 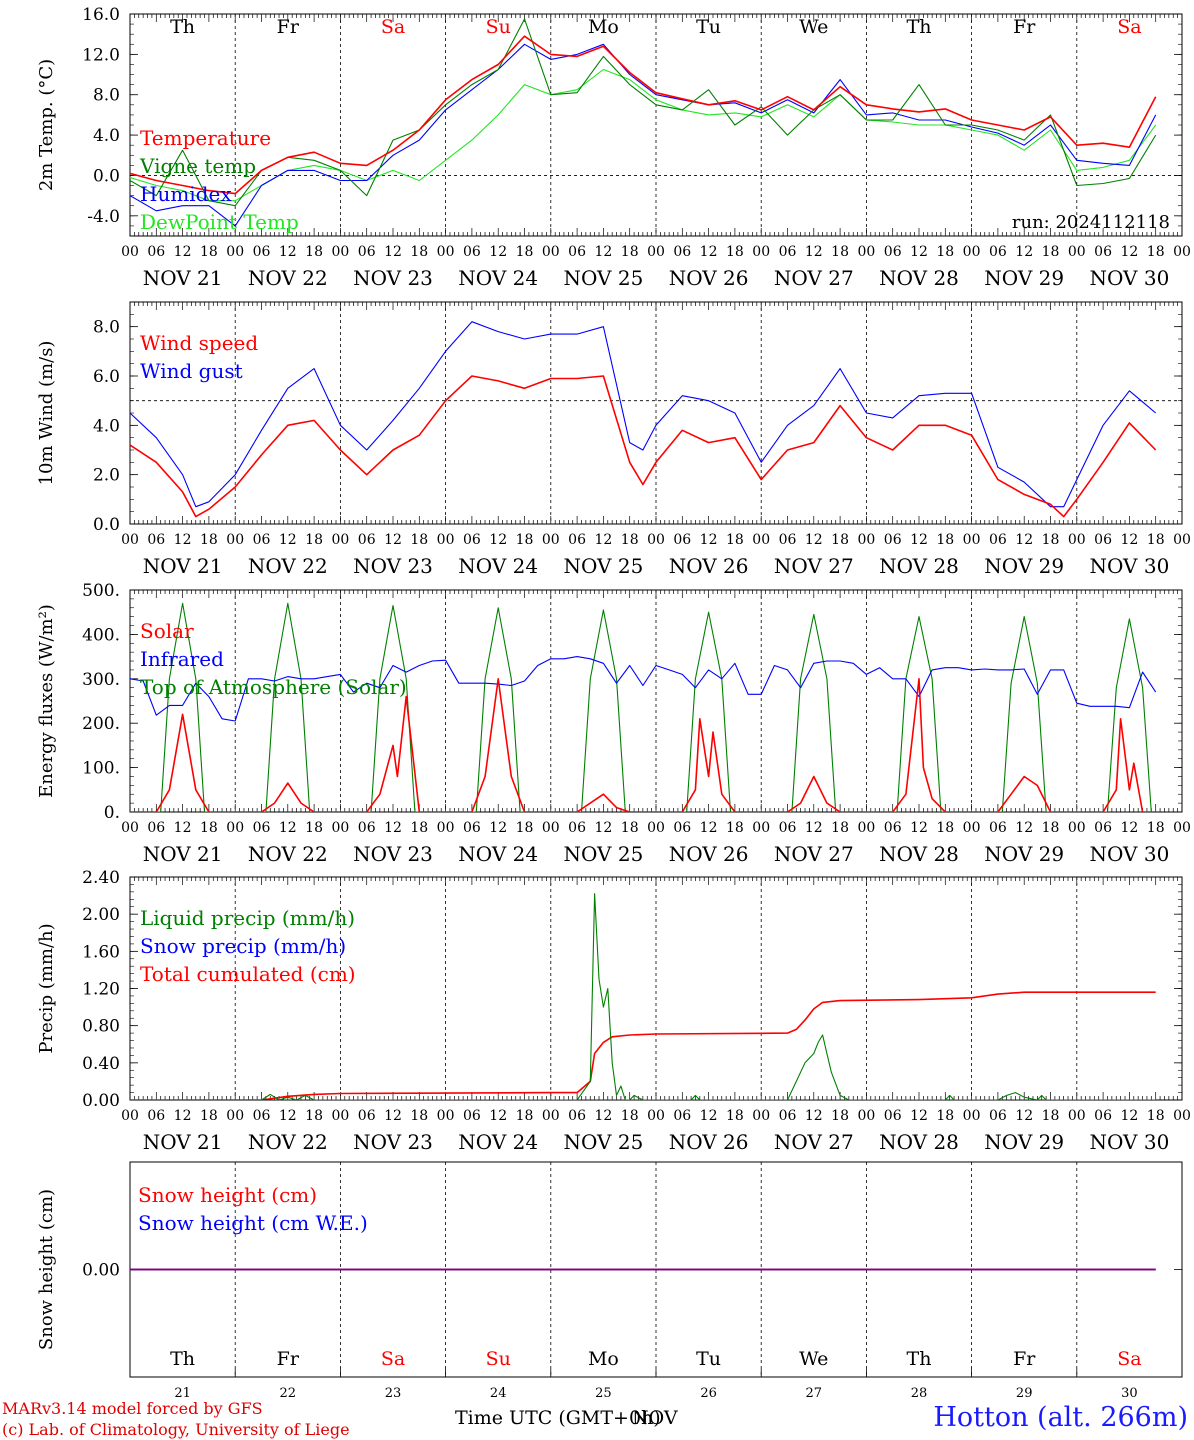 I want to click on date-label: NOV 28, so click(x=919, y=854).